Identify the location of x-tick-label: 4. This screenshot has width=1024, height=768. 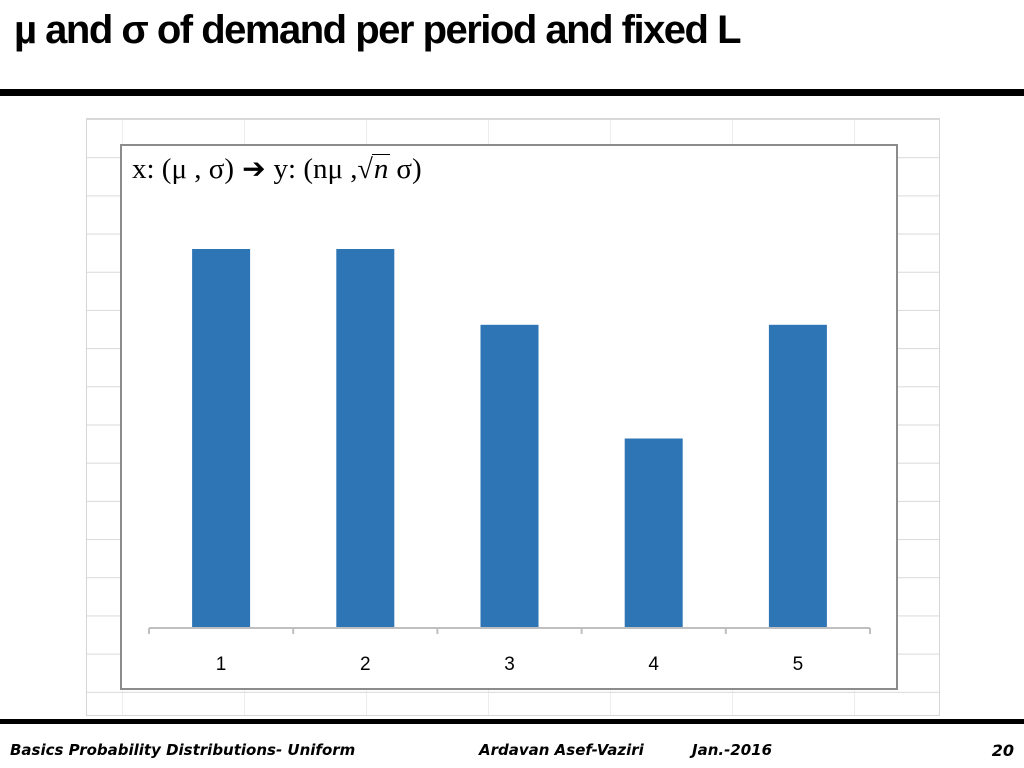
(653, 664).